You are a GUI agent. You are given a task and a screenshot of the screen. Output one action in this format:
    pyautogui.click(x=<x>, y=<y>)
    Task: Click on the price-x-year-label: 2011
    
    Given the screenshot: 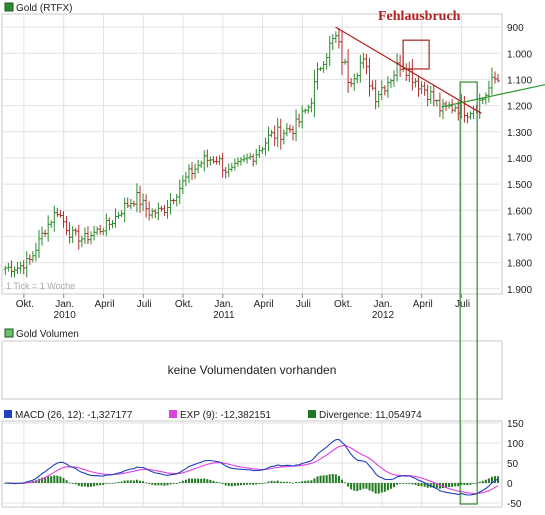 What is the action you would take?
    pyautogui.click(x=224, y=315)
    